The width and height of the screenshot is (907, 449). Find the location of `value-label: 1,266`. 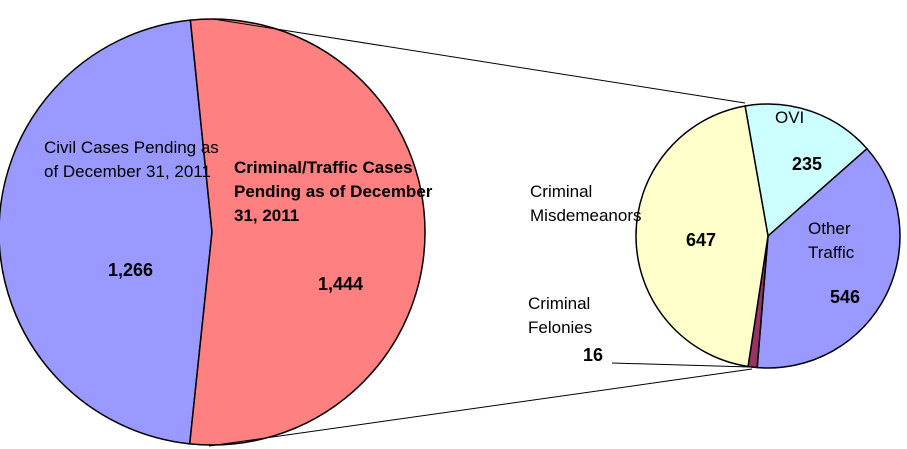

value-label: 1,266 is located at coordinates (131, 270).